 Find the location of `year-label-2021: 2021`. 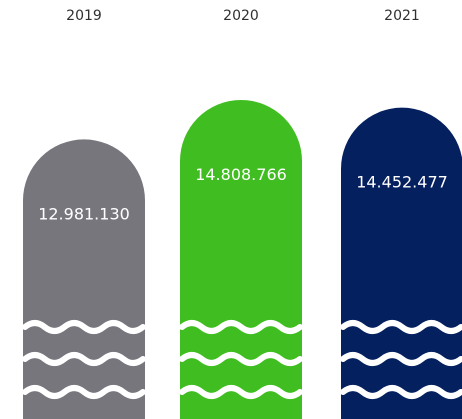

year-label-2021: 2021 is located at coordinates (402, 16).